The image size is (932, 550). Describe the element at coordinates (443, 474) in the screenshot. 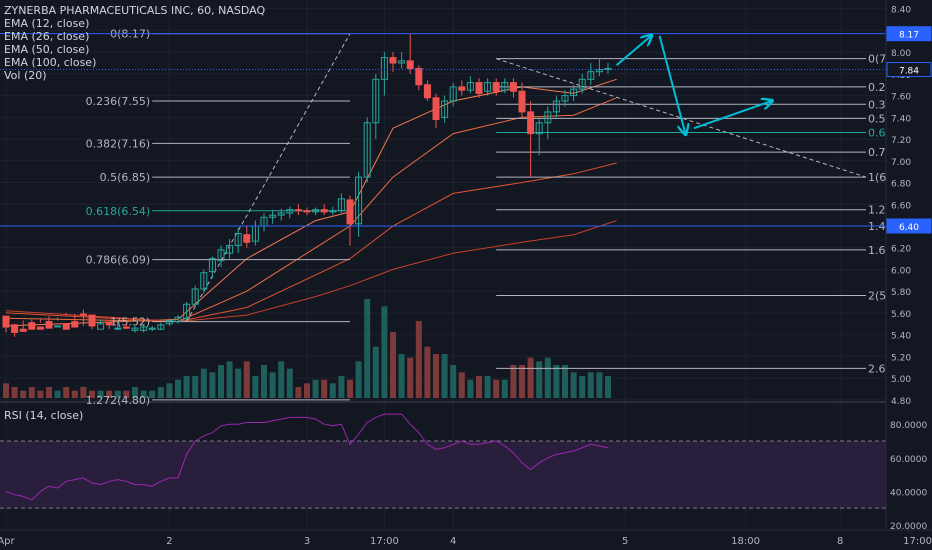

I see `rsi-band` at that location.